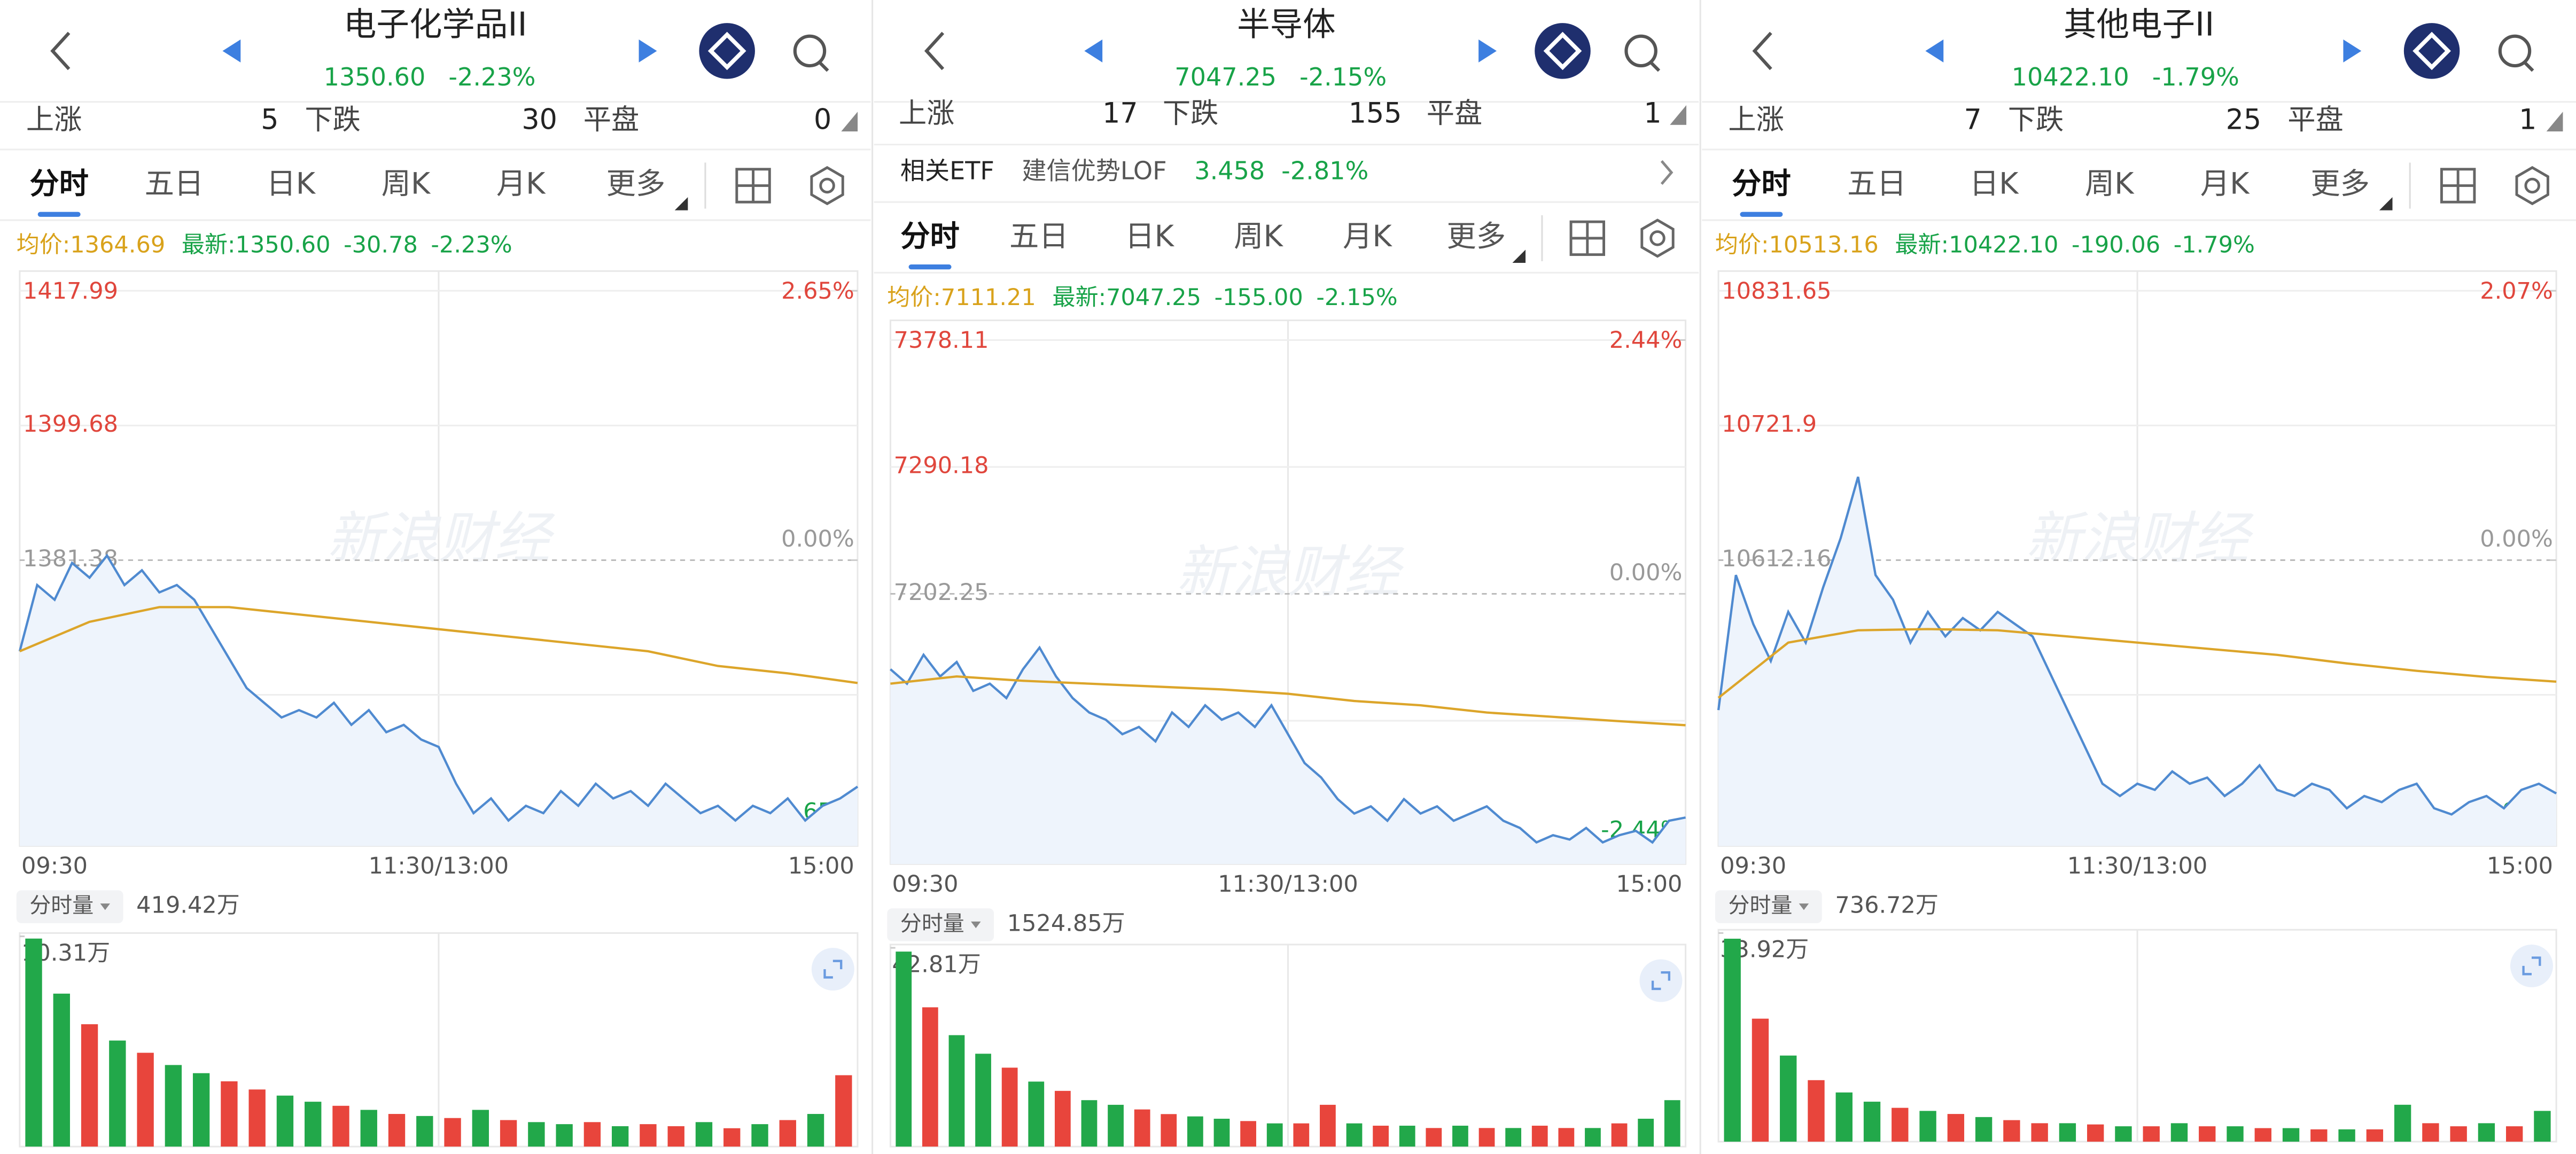 This screenshot has height=1154, width=2576. I want to click on y-tick-label: 1417.99, so click(70, 291).